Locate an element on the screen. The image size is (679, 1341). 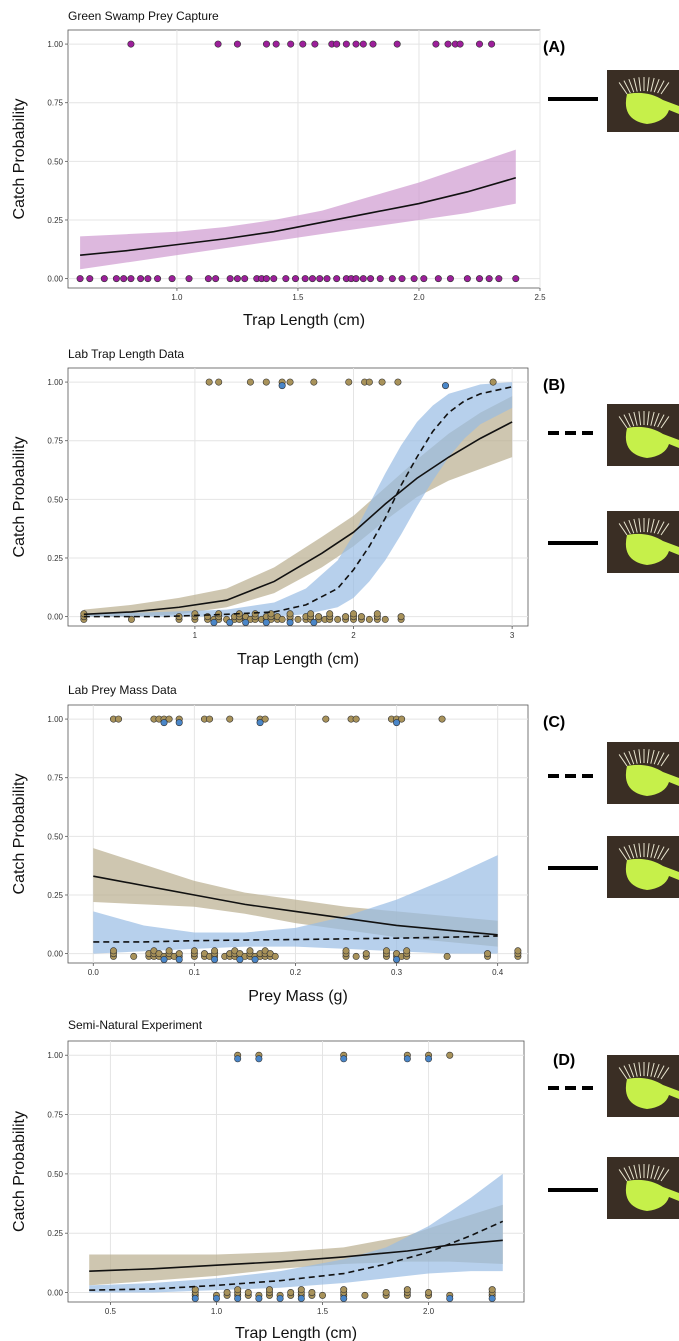
y-tick-label: 0.75 is located at coordinates (55, 103).